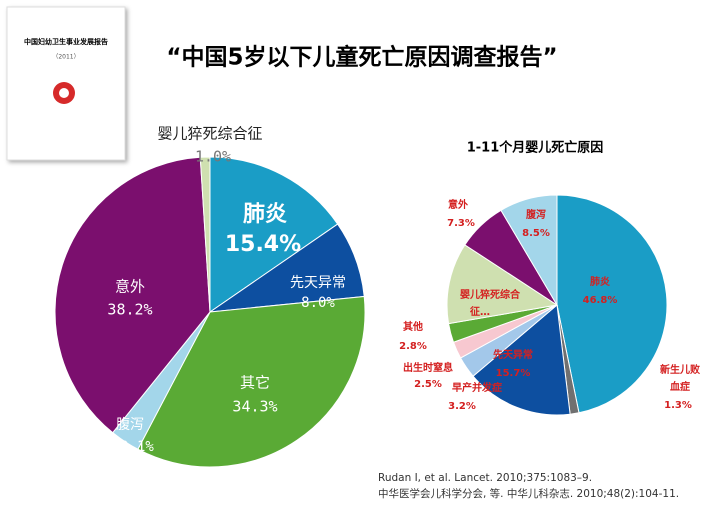  I want to click on slice-value: 46.8%, so click(600, 300).